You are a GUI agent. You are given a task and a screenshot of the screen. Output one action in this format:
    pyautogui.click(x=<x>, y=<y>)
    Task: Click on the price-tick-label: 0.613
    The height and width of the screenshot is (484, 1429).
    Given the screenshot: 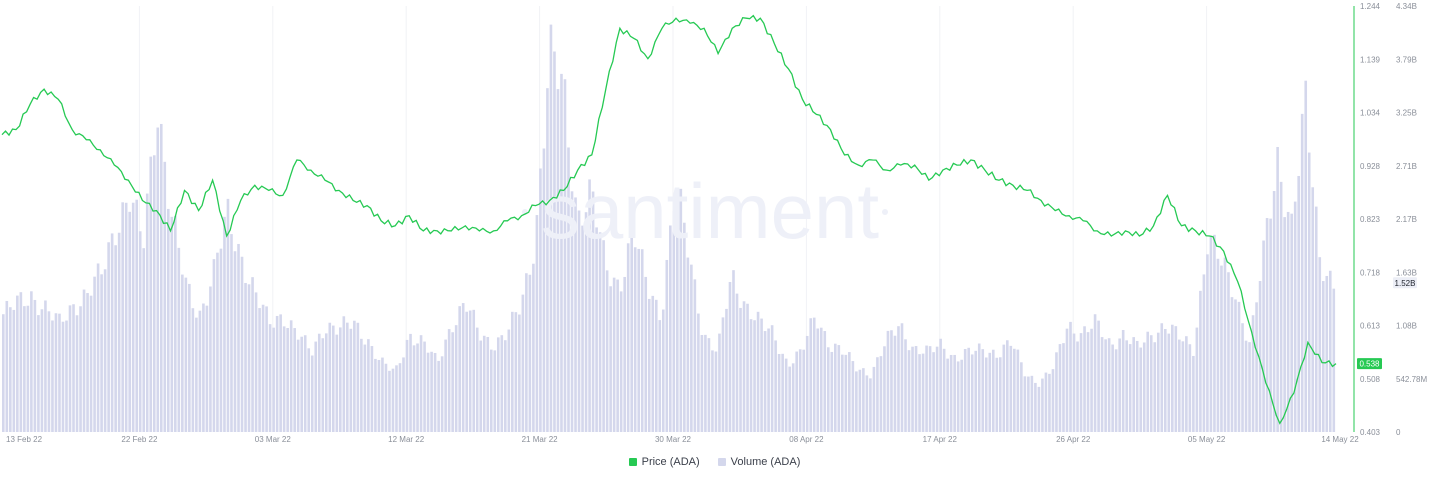 What is the action you would take?
    pyautogui.click(x=1370, y=326)
    